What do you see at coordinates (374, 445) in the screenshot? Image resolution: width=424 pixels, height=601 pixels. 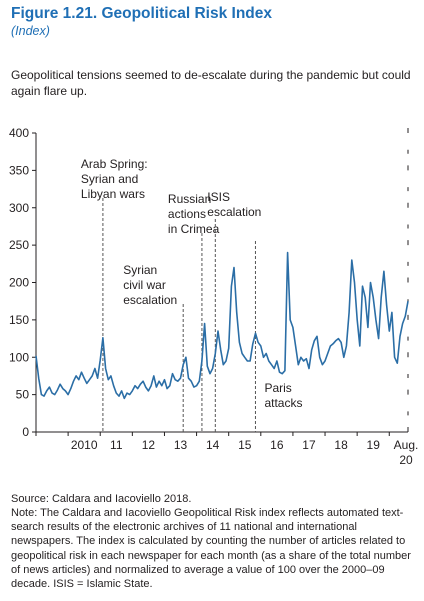 I see `x-tick-label: 19` at bounding box center [374, 445].